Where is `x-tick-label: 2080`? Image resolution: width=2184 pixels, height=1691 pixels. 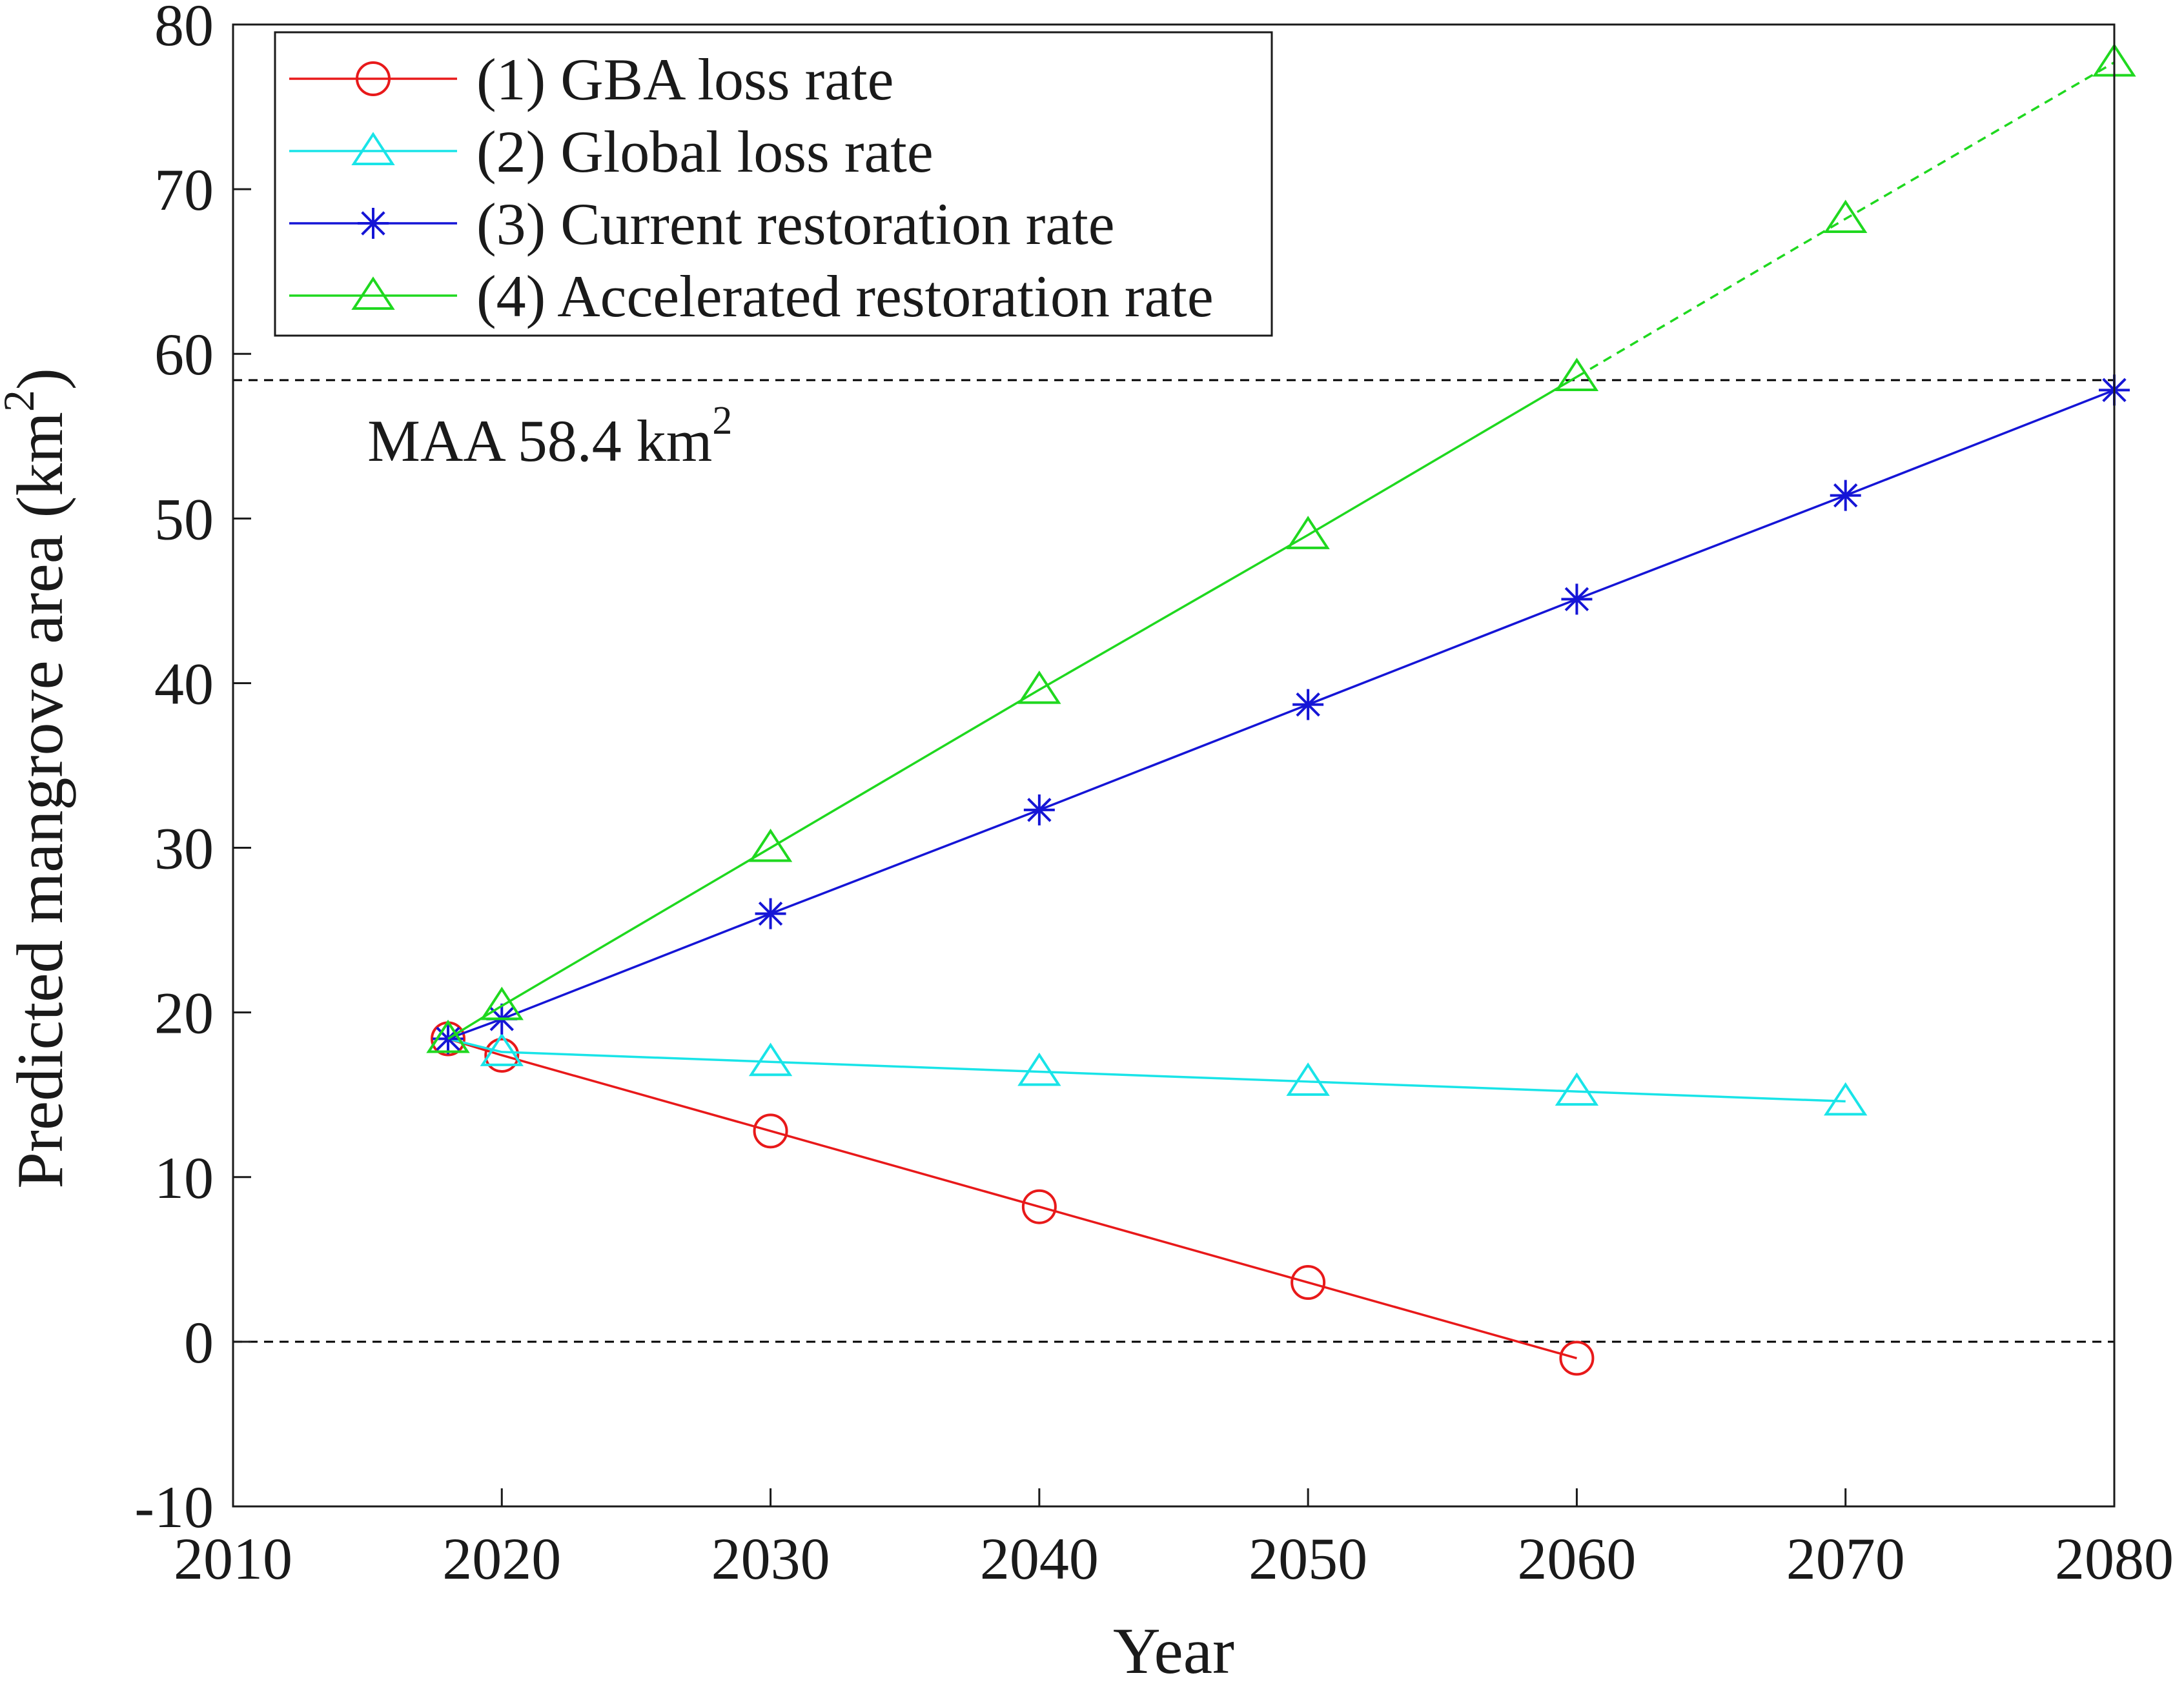 x-tick-label: 2080 is located at coordinates (2114, 1559).